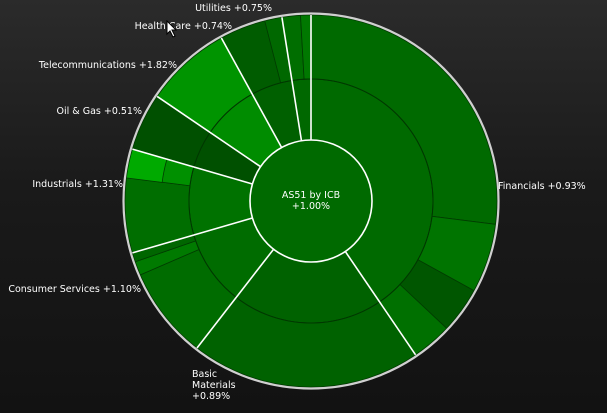  Describe the element at coordinates (183, 26) in the screenshot. I see `label-health-care: Health Care +0.74%` at that location.